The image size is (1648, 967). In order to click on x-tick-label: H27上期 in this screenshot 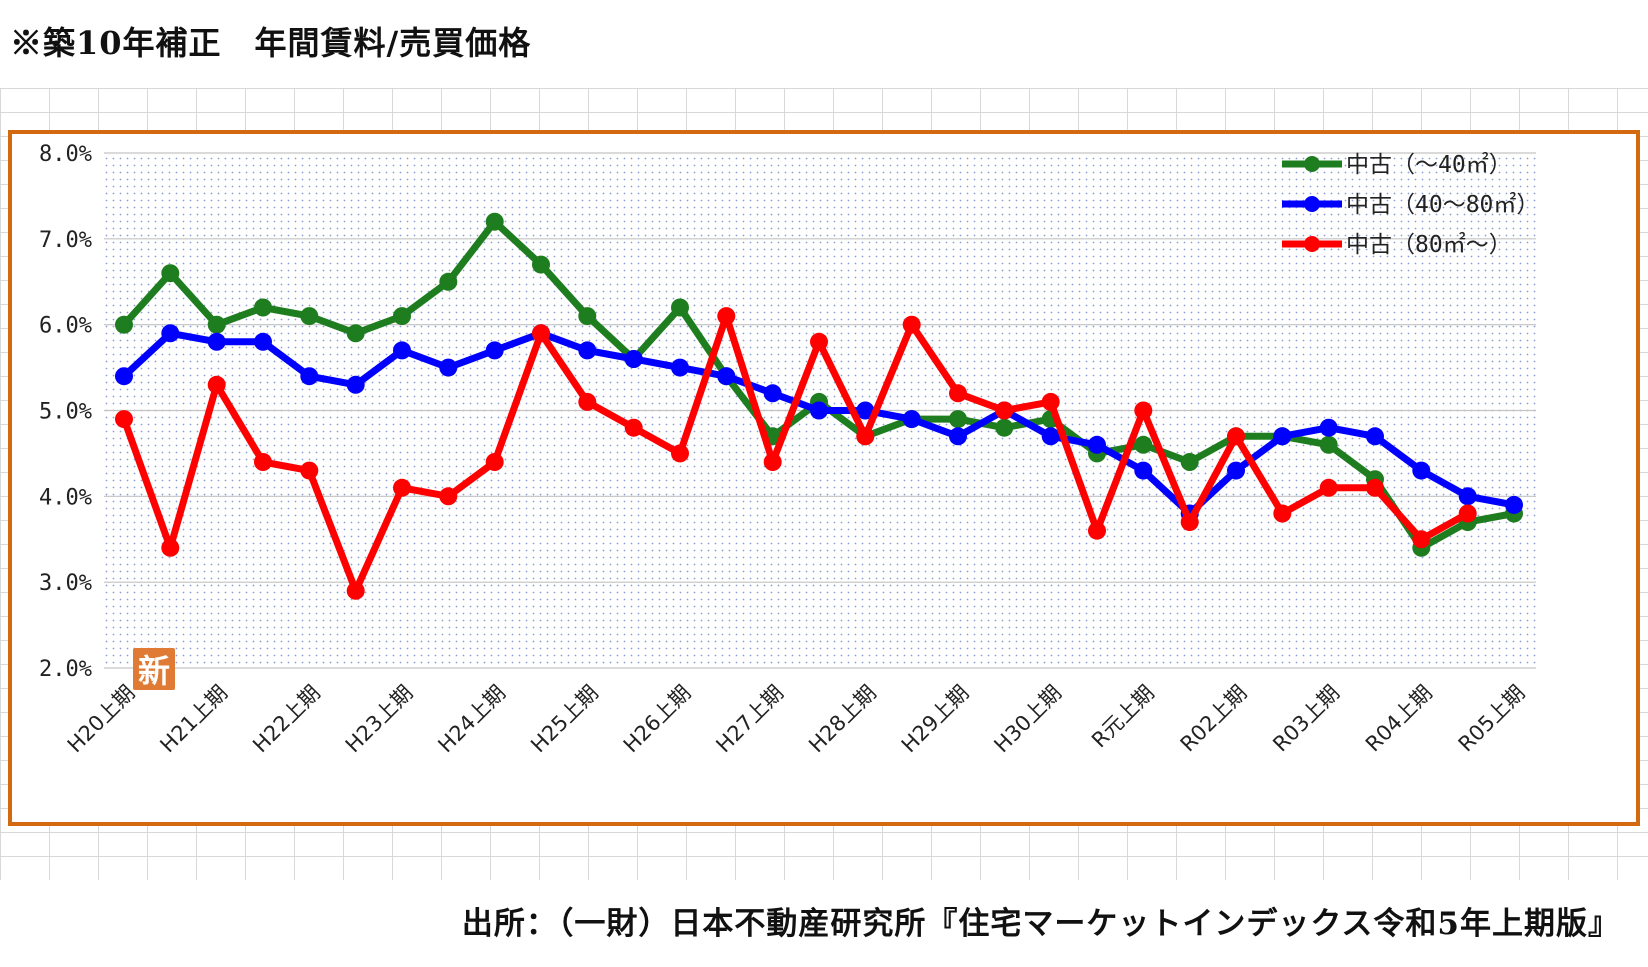, I will do `click(749, 719)`.